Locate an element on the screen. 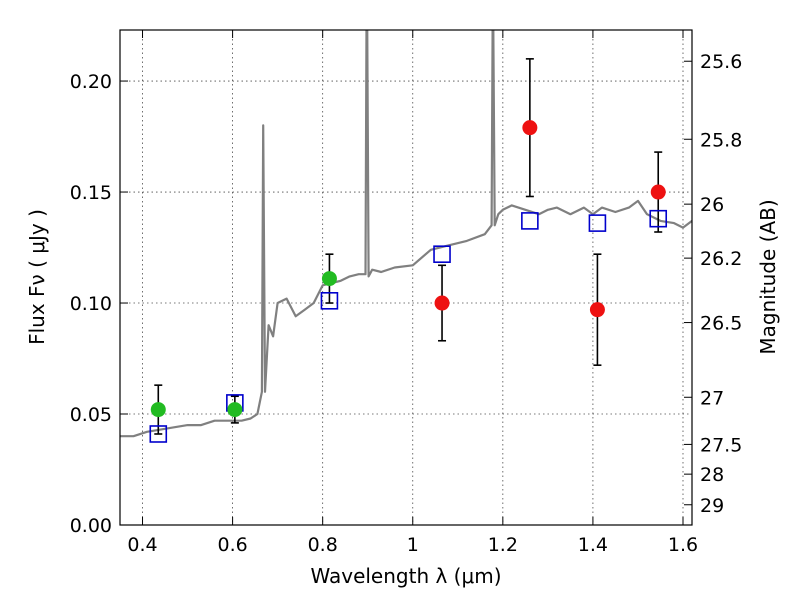  y-tick-label: 0.15 is located at coordinates (91, 193).